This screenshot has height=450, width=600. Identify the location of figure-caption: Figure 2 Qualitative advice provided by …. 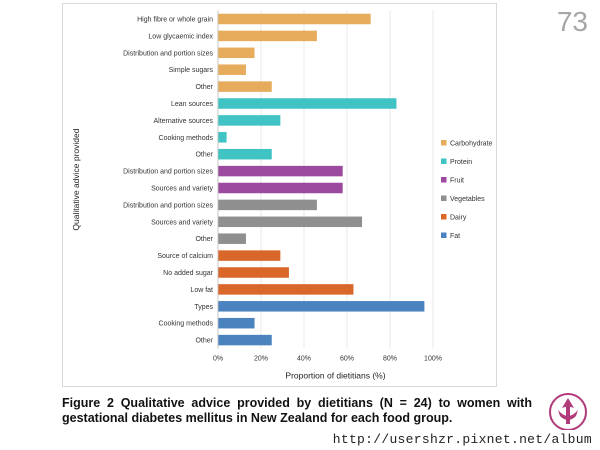
(297, 410).